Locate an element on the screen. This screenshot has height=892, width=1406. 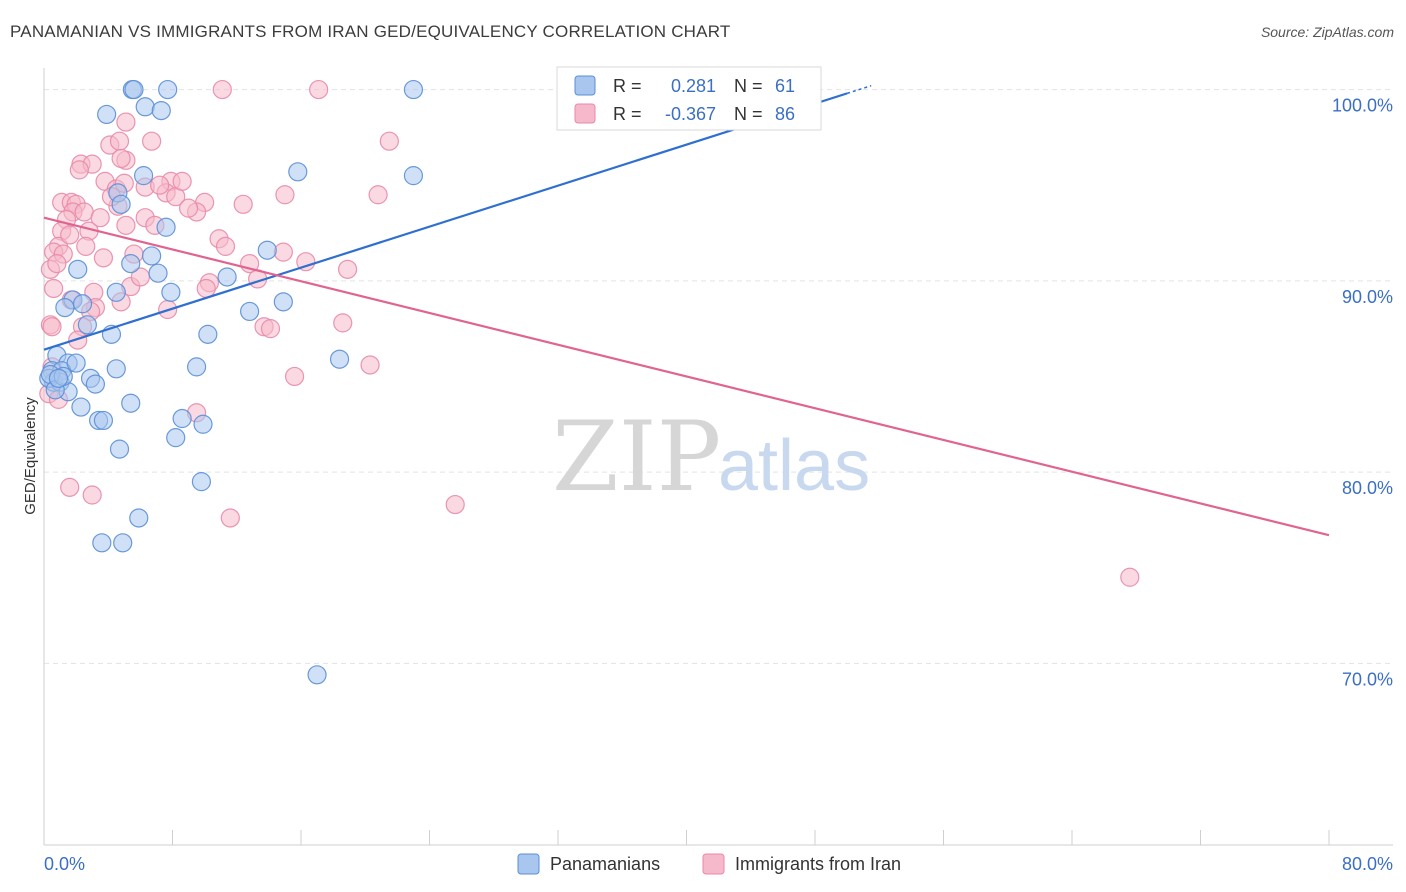
legend-swatch-blue is located at coordinates (585, 85).